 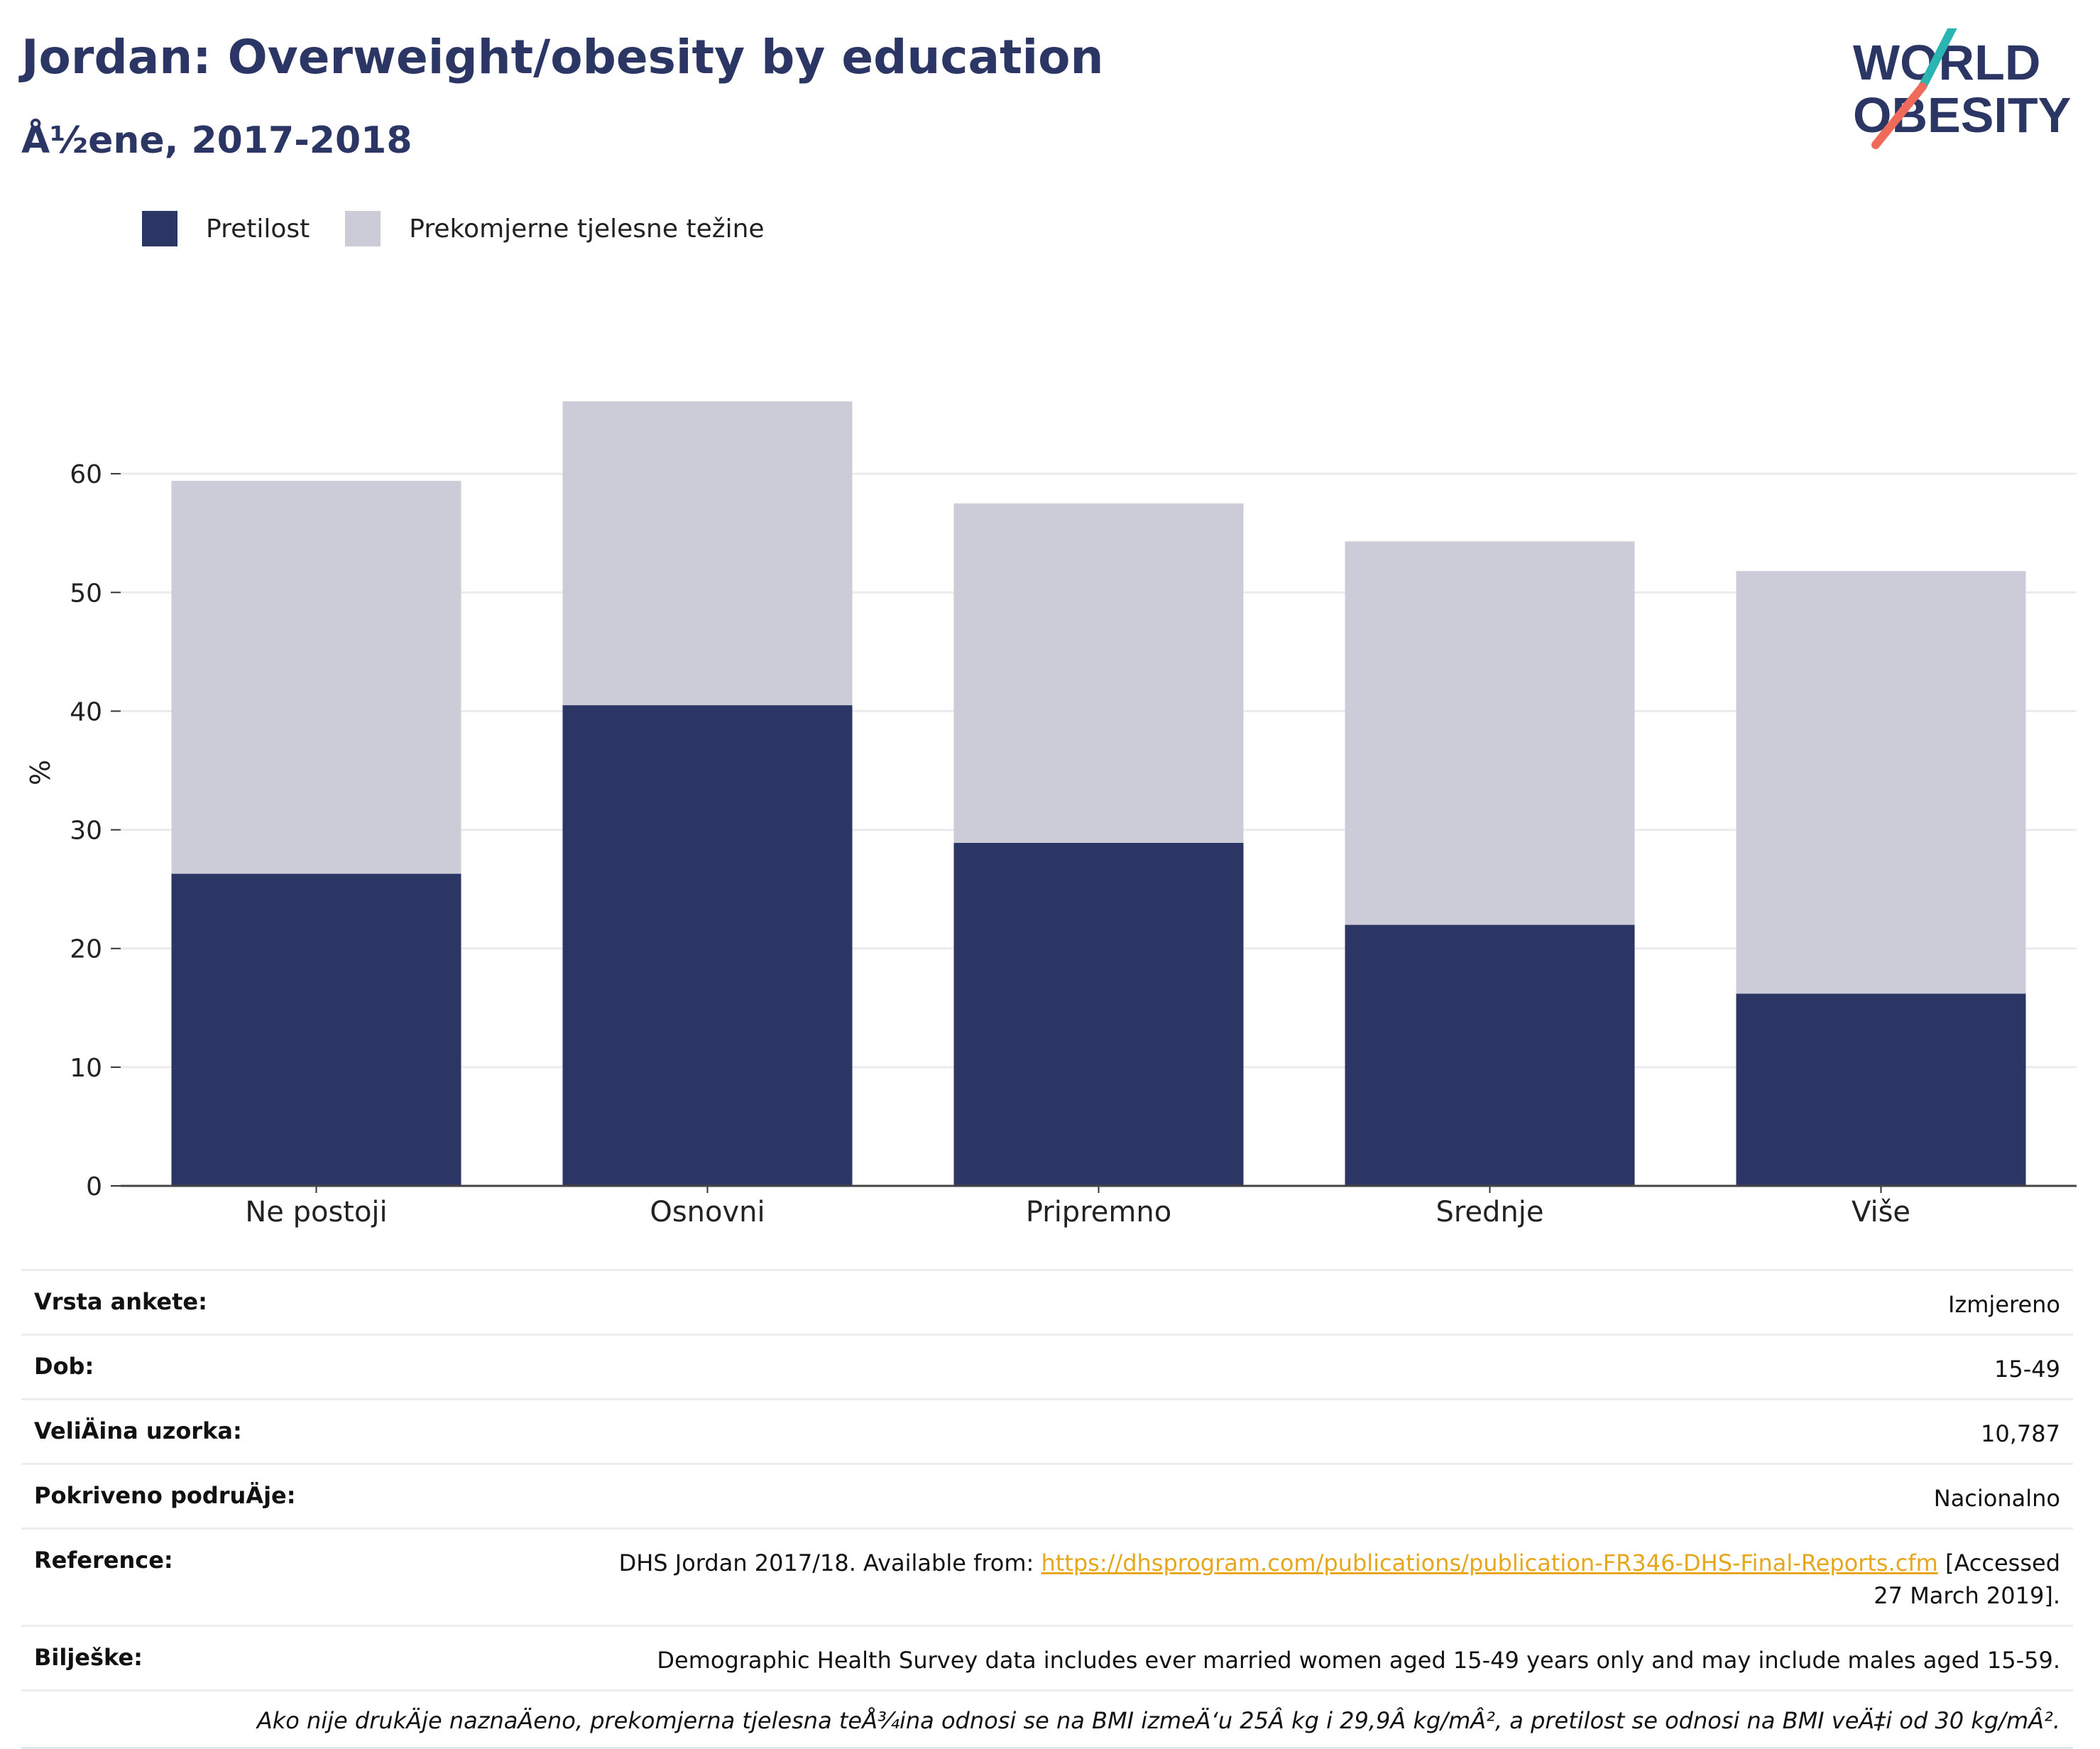 I want to click on x-tick-label: Pripremno, so click(x=1098, y=1212).